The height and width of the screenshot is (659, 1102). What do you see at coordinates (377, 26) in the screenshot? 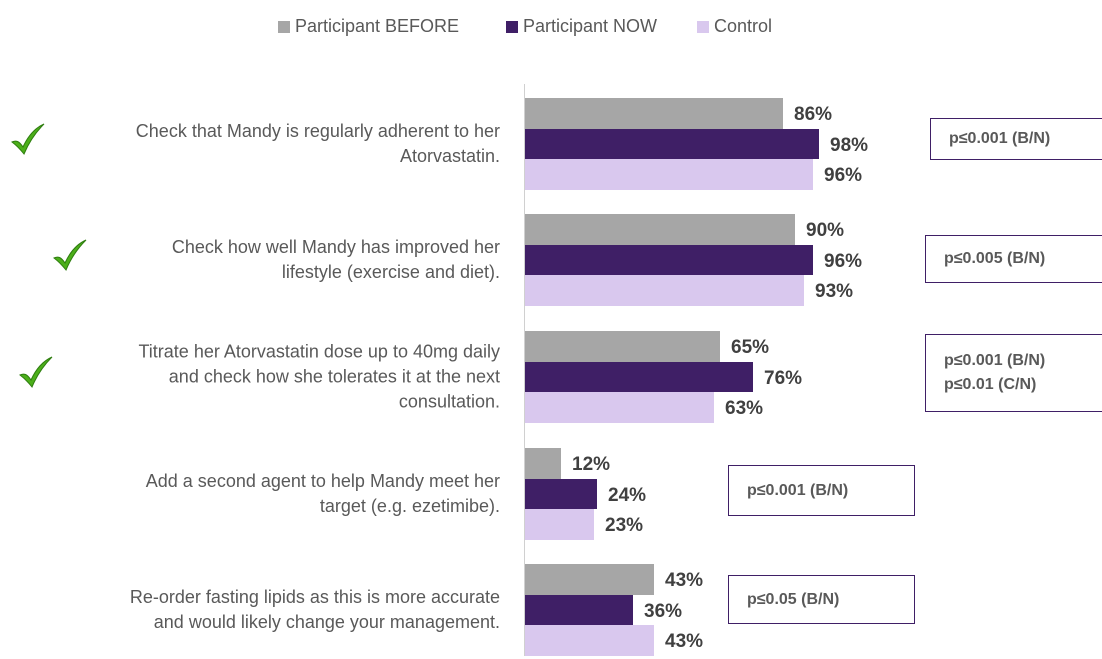
I see `legend-label: Participant BEFORE` at bounding box center [377, 26].